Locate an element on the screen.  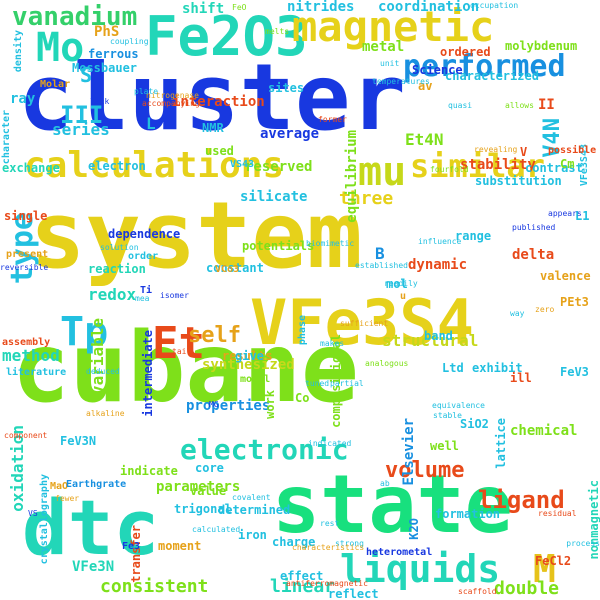
word-reflect: reflect is located at coordinates (353, 593).